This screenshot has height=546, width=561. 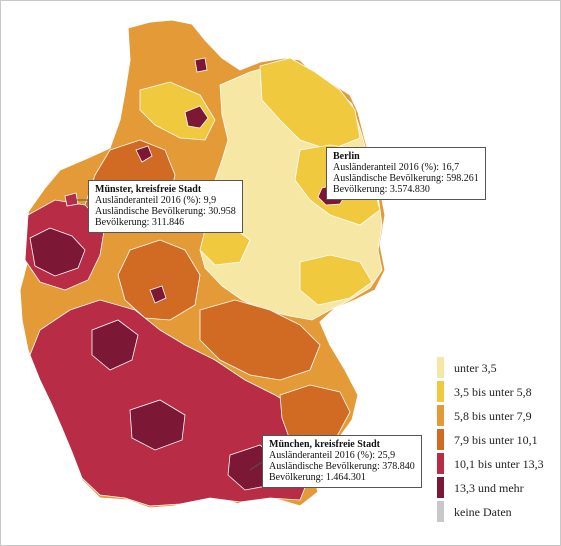 What do you see at coordinates (256, 466) in the screenshot?
I see `muenchen-leader-line` at bounding box center [256, 466].